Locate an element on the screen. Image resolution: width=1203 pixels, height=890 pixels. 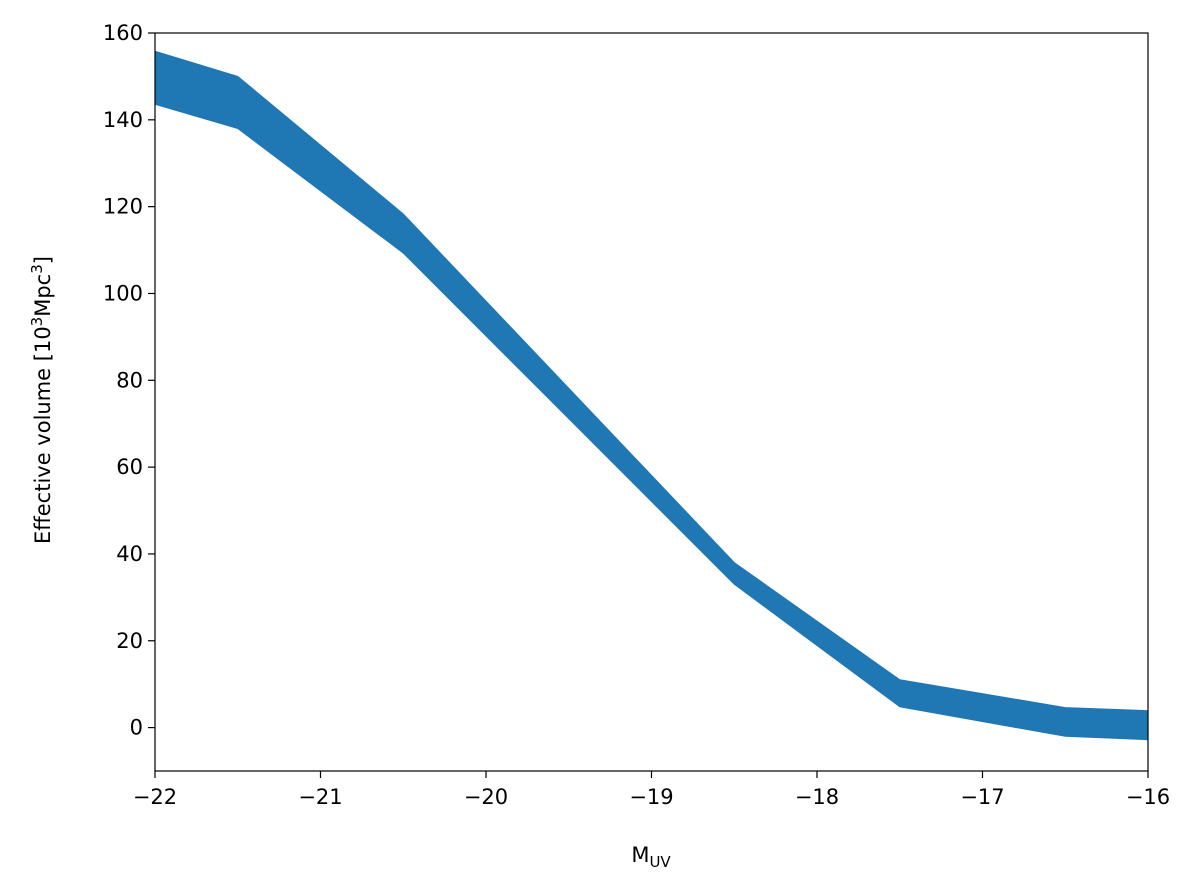
y-tick-label: 40 is located at coordinates (129, 554).